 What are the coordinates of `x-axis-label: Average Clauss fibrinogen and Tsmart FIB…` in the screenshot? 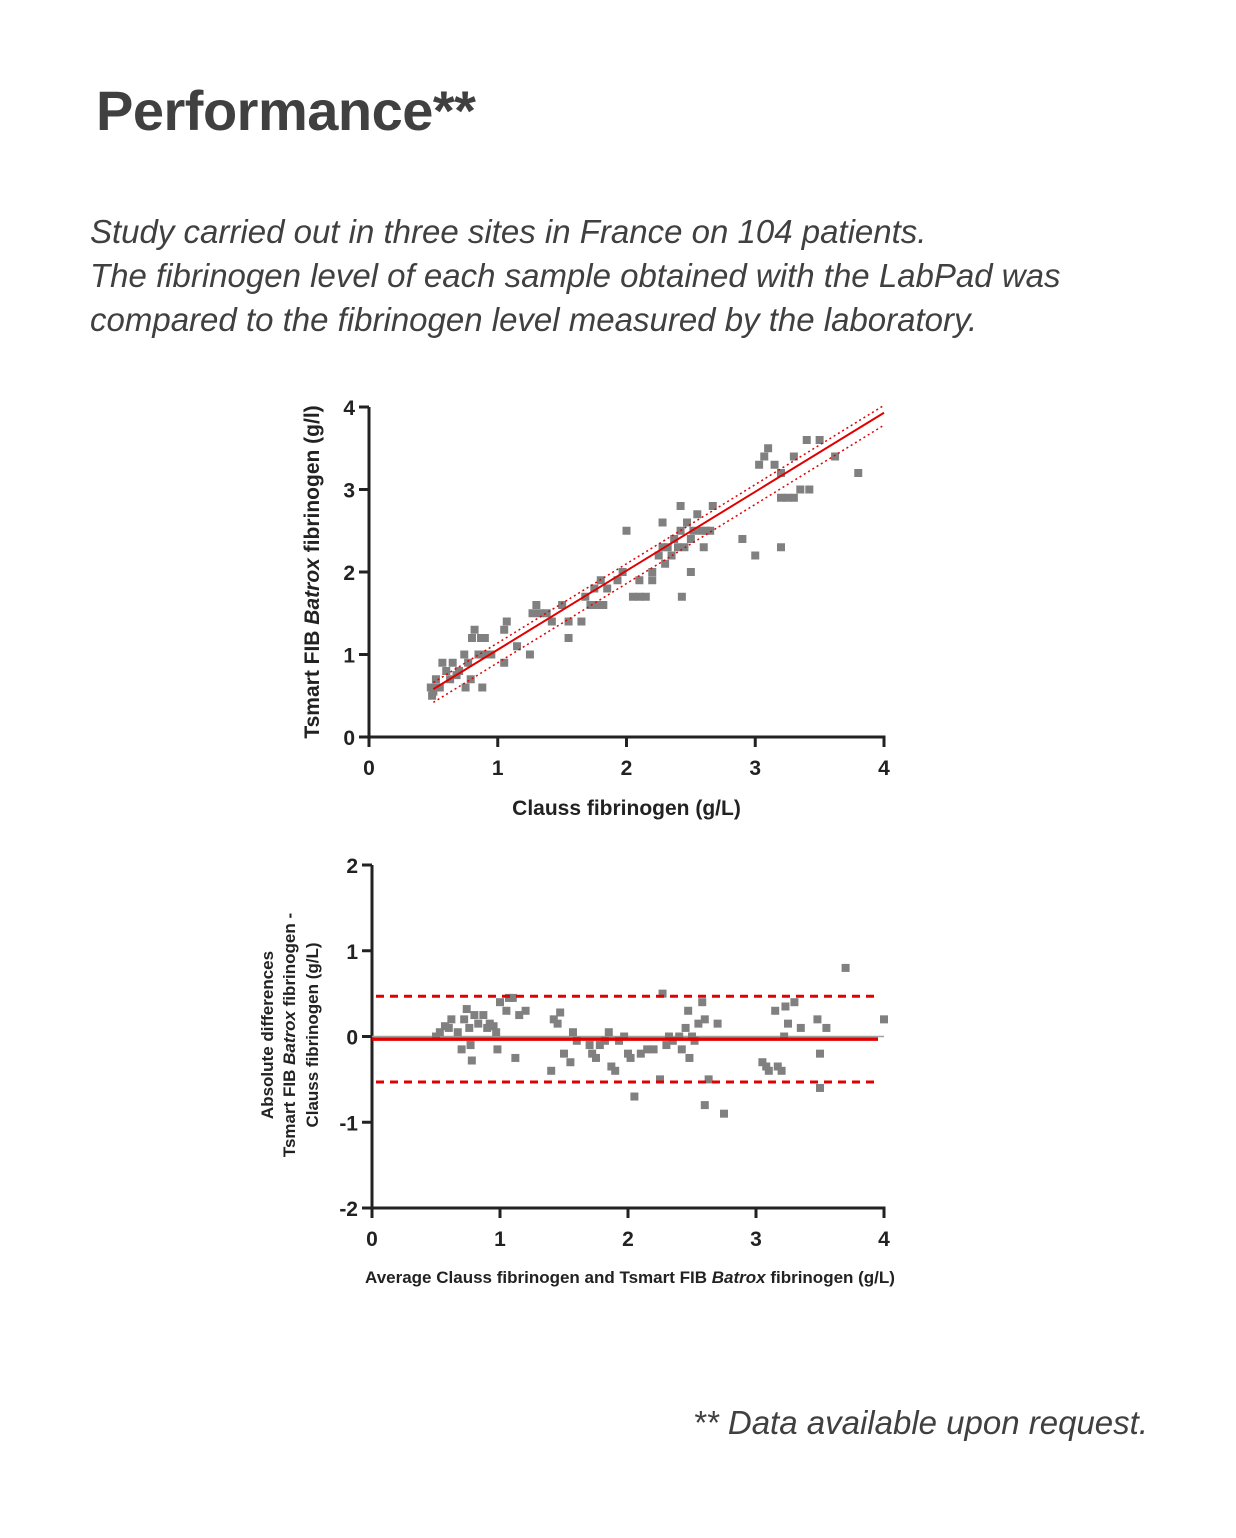 It's located at (630, 1277).